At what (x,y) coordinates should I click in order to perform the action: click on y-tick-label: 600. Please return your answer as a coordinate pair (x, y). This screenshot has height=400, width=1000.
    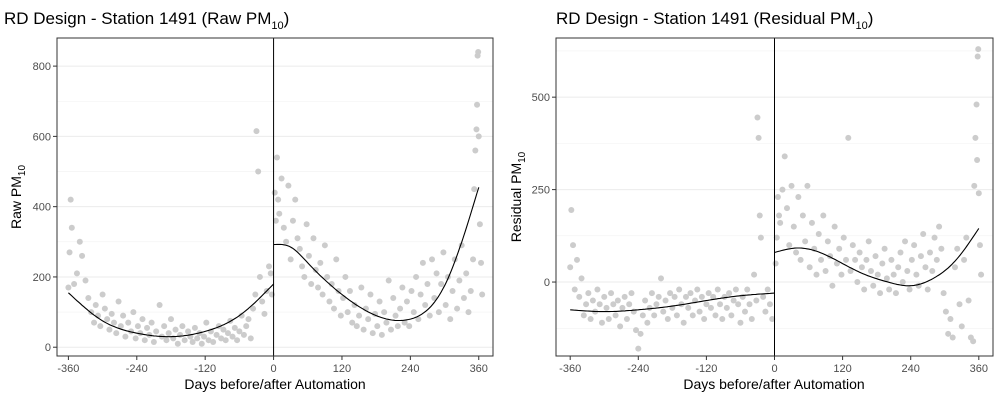
    Looking at the image, I should click on (42, 137).